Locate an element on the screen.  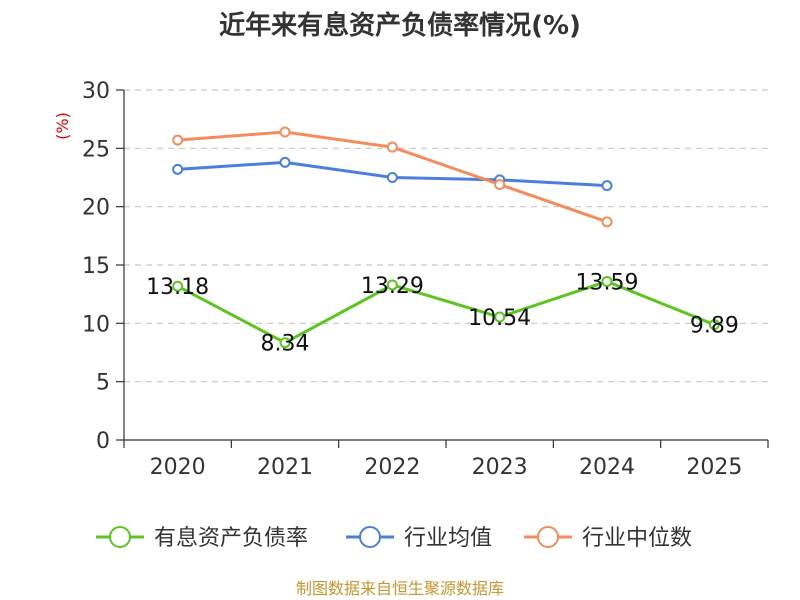
x-tick-label-2025: 2025 is located at coordinates (714, 467).